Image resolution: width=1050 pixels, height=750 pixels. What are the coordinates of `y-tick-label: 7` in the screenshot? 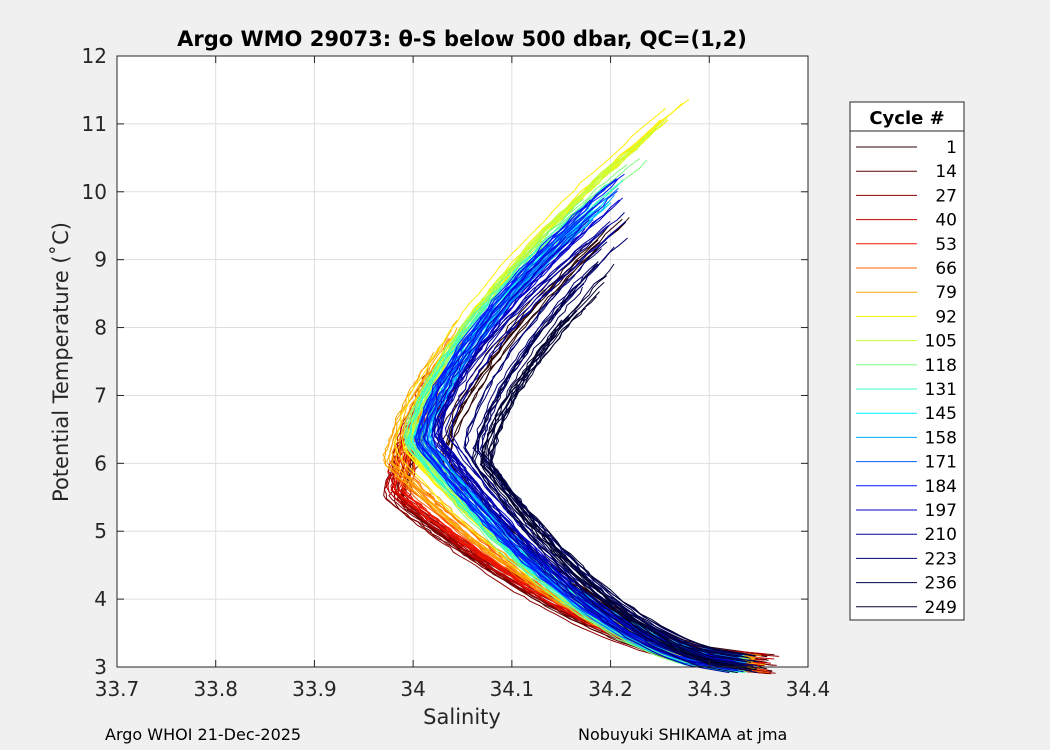 It's located at (100, 395).